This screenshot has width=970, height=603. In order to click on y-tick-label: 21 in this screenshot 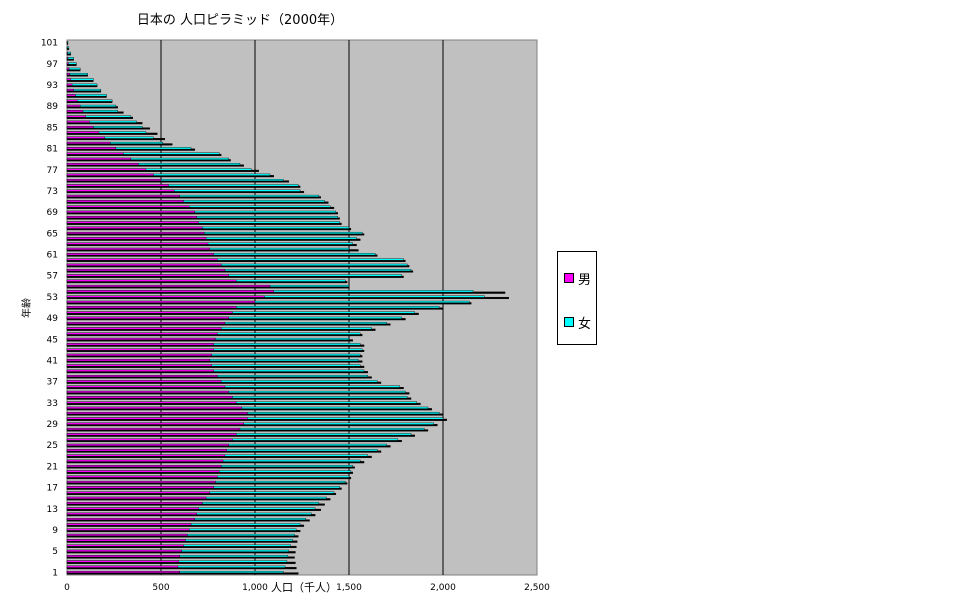, I will do `click(52, 467)`.